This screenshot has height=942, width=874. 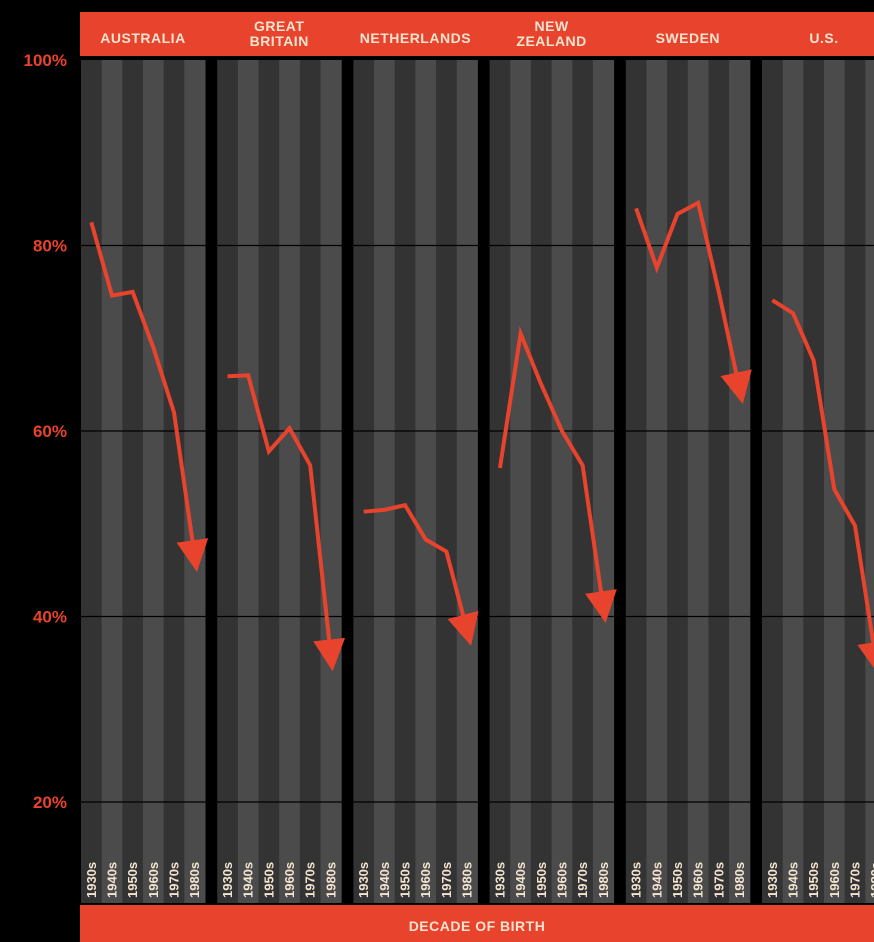 I want to click on panel-new-zealand: NEW ZEALAND 1930s 1940s 1950s 1960s 1970s 1980s, so click(x=552, y=460).